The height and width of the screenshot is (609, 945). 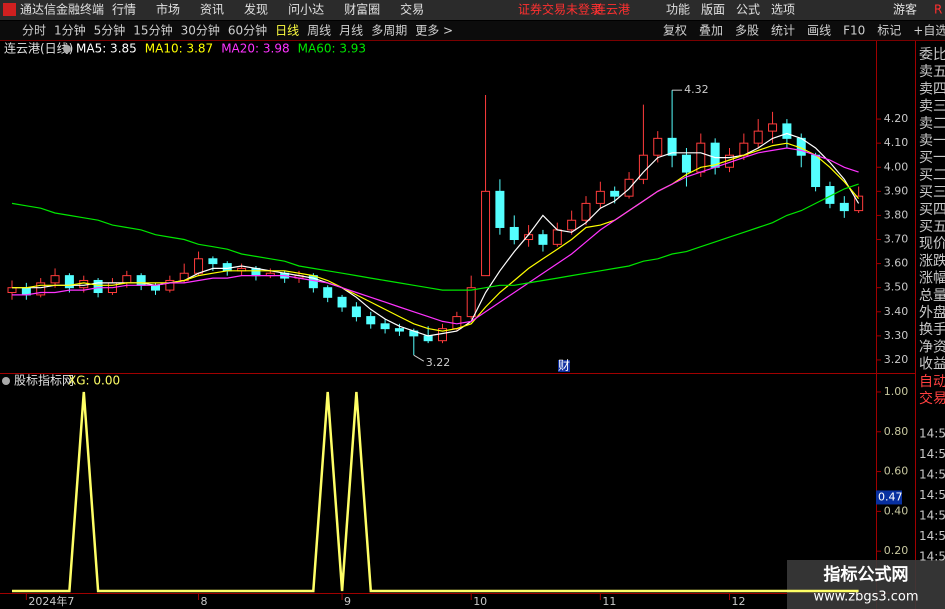 I want to click on watermark-bg, so click(x=866, y=584).